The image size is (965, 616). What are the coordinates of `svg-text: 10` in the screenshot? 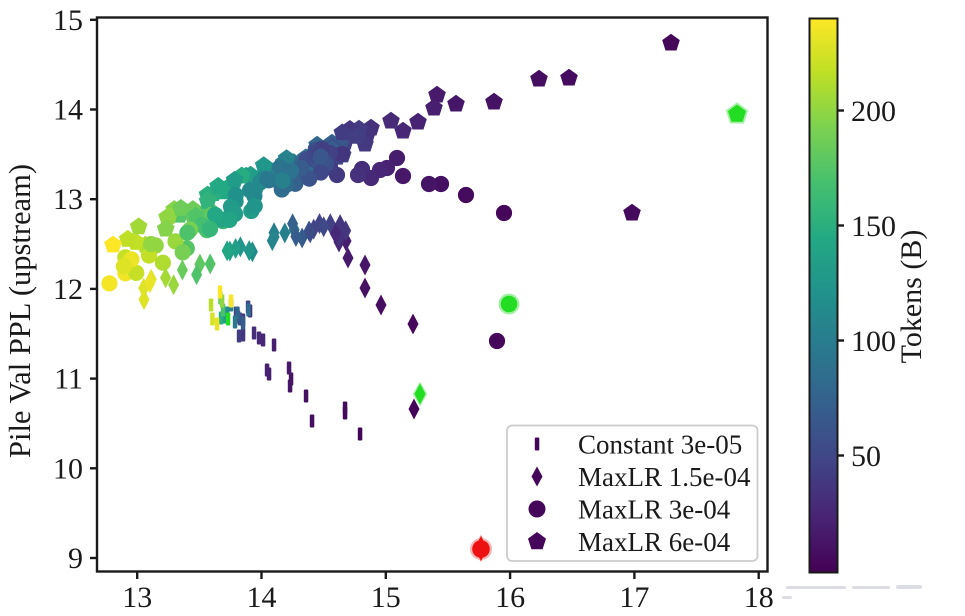 It's located at (68, 468).